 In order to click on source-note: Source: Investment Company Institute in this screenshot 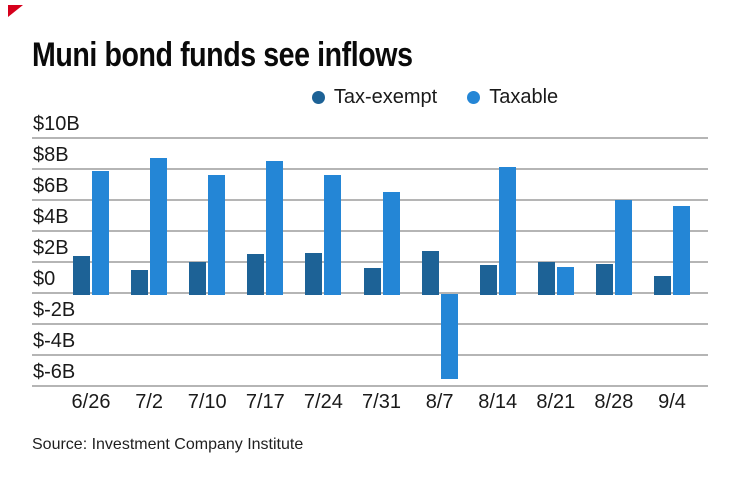, I will do `click(168, 444)`.